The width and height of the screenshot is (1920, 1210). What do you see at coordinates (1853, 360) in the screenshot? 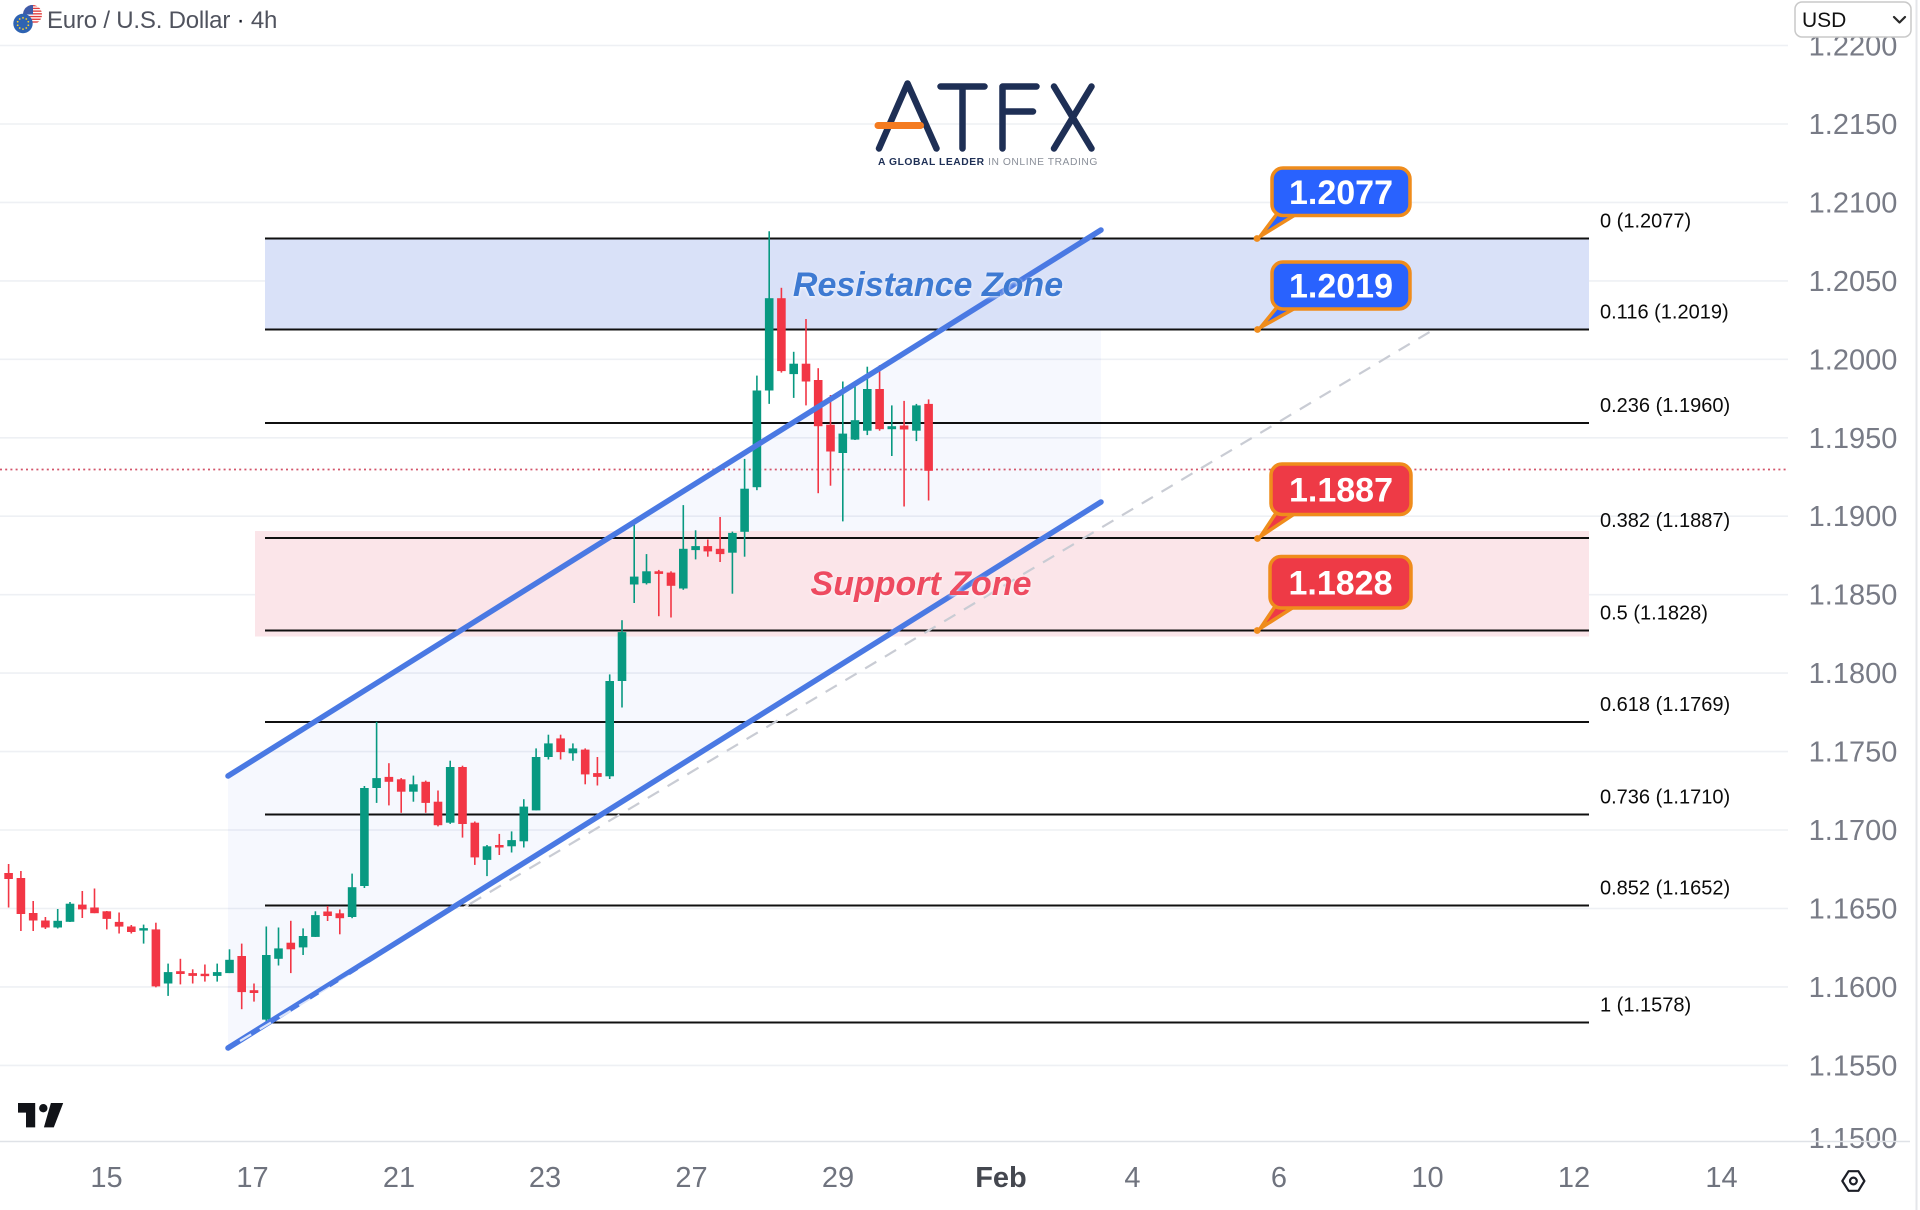
I see `svg-text: 1.2000` at bounding box center [1853, 360].